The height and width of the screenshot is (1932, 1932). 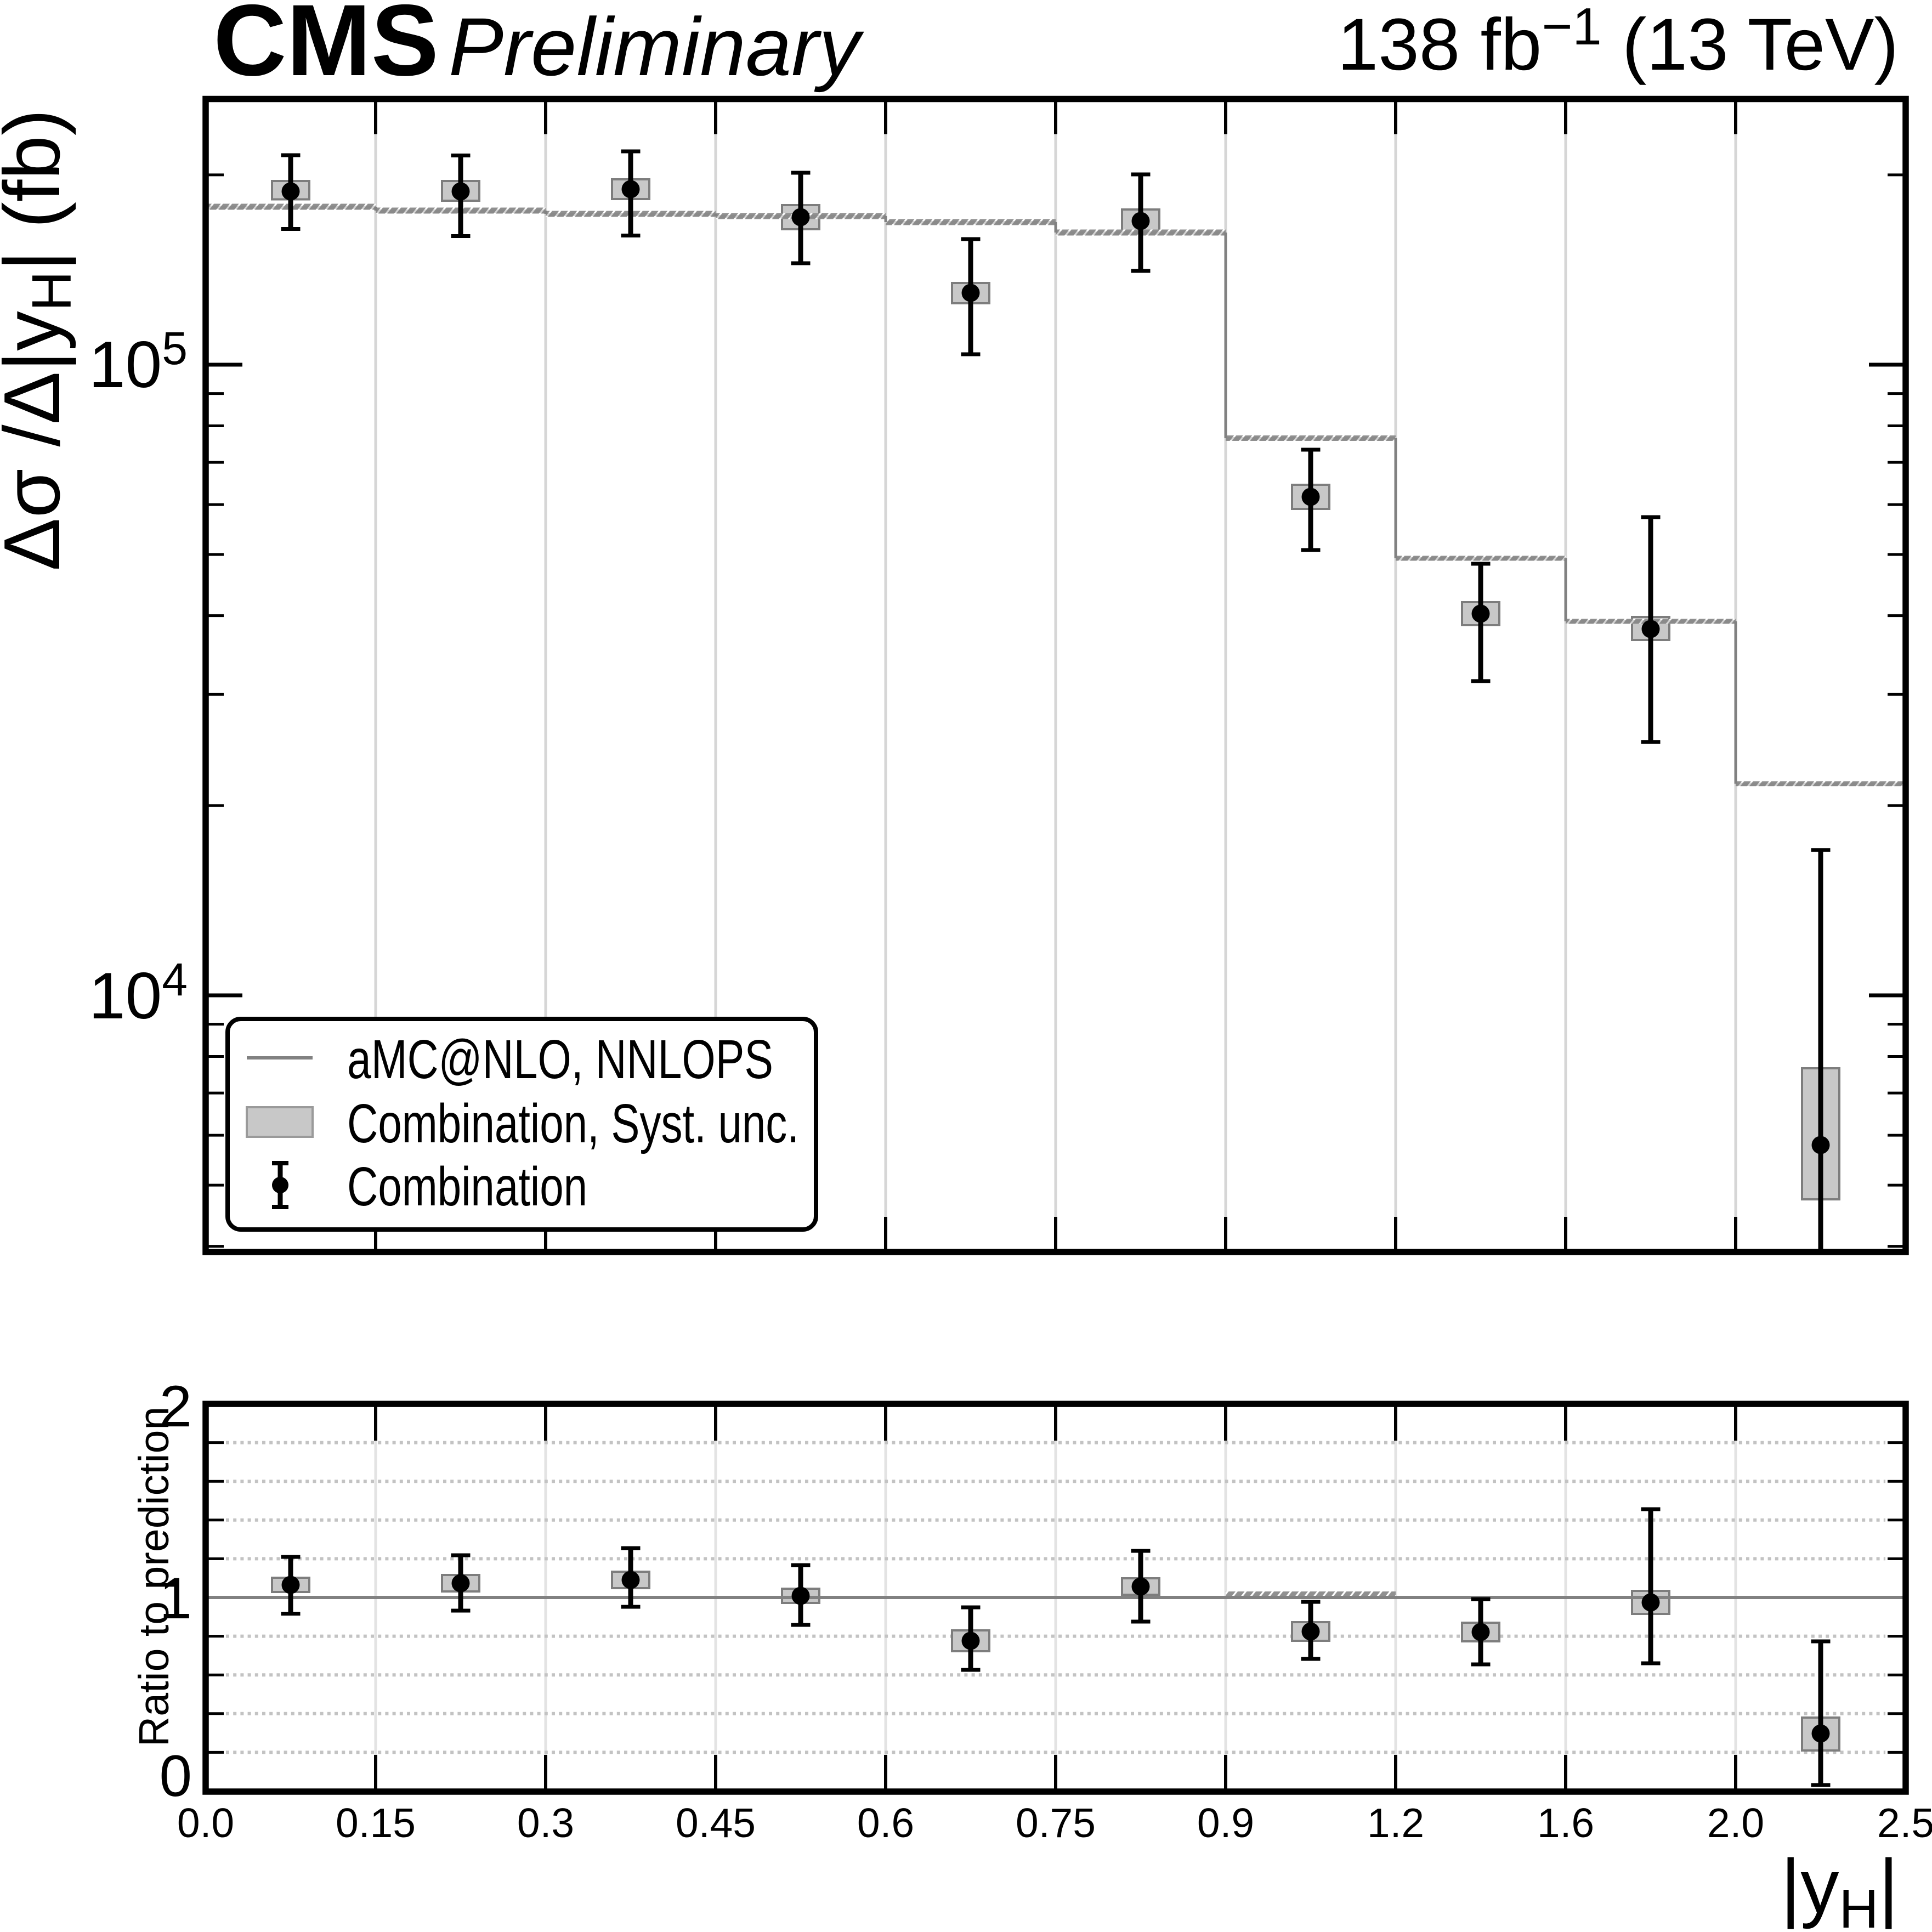 What do you see at coordinates (1056, 1823) in the screenshot?
I see `svg-text: 0.75` at bounding box center [1056, 1823].